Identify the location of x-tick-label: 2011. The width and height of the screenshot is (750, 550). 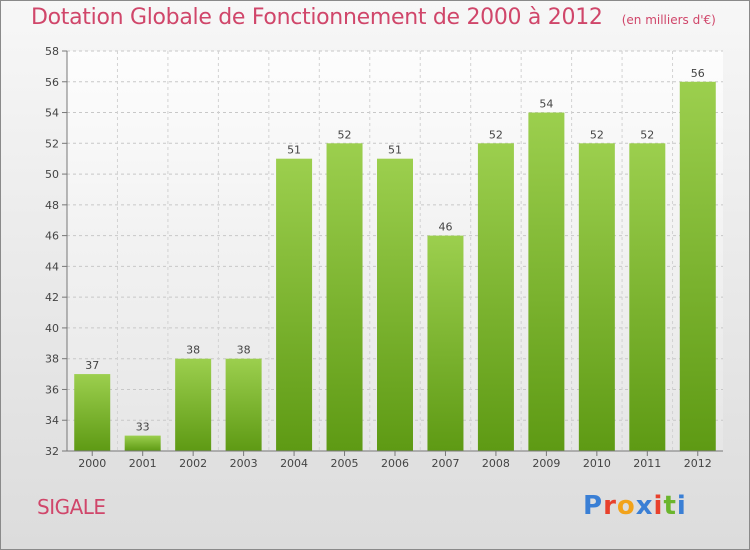
(647, 463).